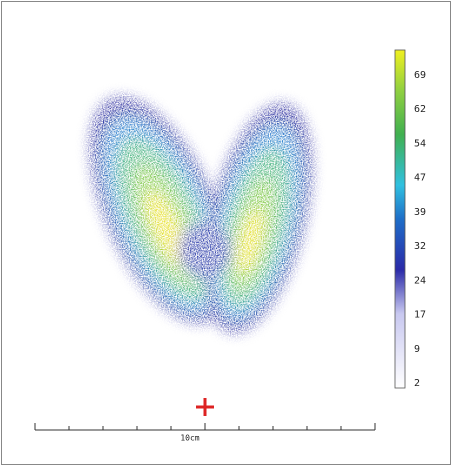  I want to click on colorbar-label: 24, so click(420, 280).